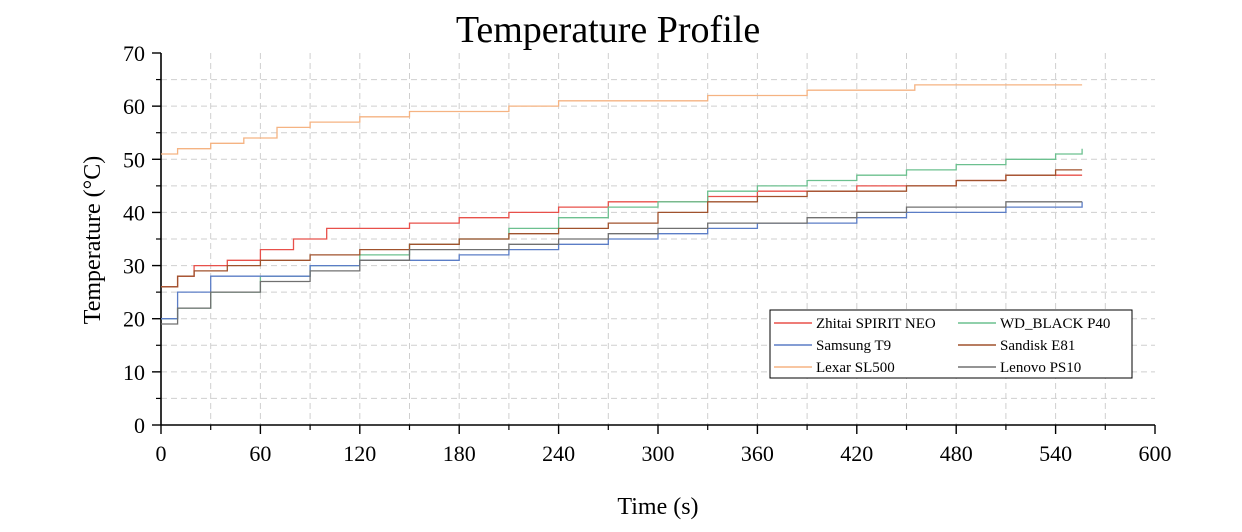 The image size is (1242, 532). Describe the element at coordinates (622, 119) in the screenshot. I see `series-line-lexar-sl500` at that location.